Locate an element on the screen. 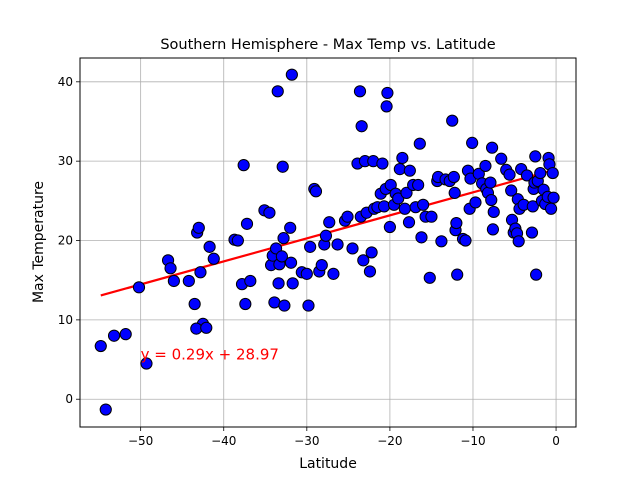  y-tick-label: 10 is located at coordinates (65, 320).